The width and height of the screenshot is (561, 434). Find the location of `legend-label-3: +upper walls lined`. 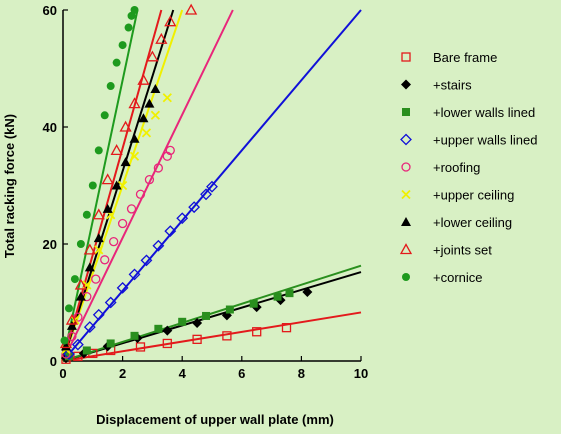

legend-label-3: +upper walls lined is located at coordinates (485, 140).